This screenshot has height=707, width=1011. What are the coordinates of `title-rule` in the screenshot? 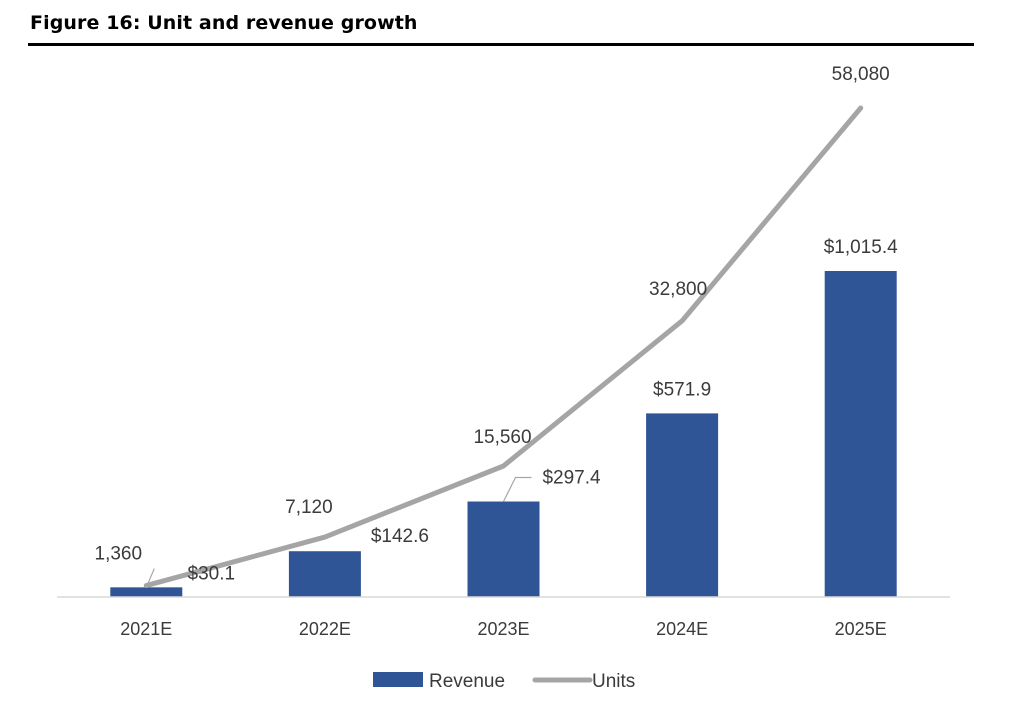 It's located at (501, 44).